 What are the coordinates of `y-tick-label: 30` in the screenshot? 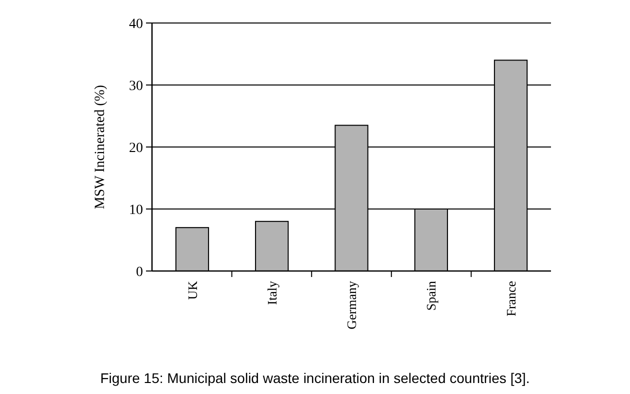 It's located at (136, 86).